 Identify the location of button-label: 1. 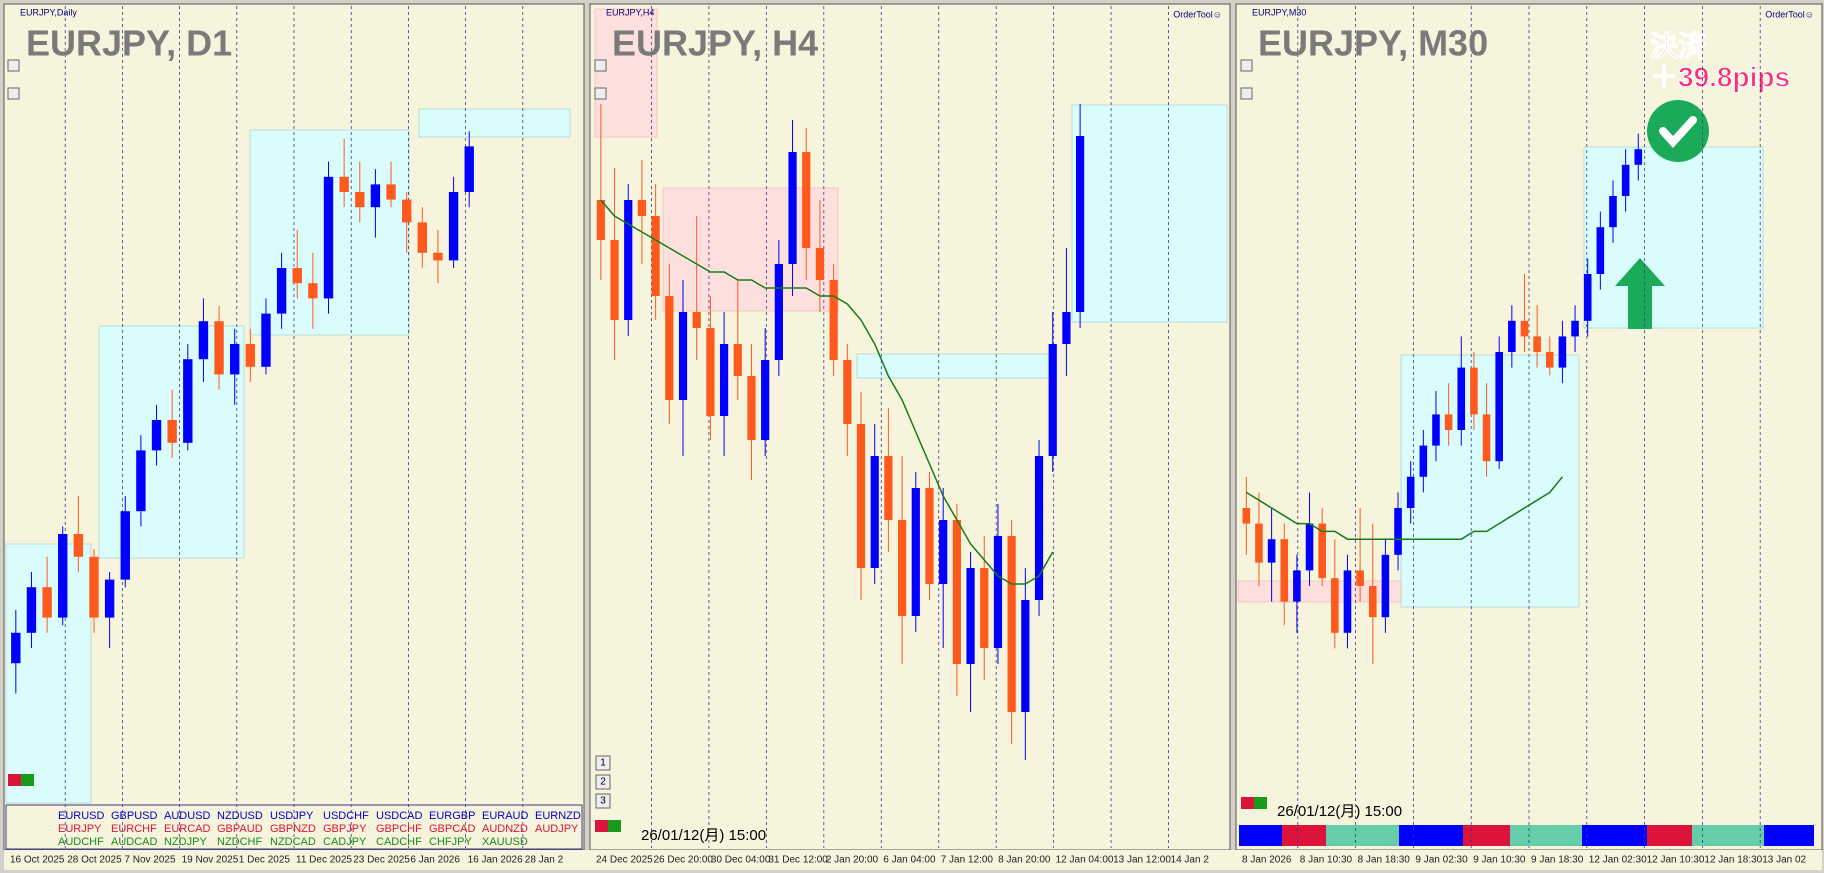
(603, 763).